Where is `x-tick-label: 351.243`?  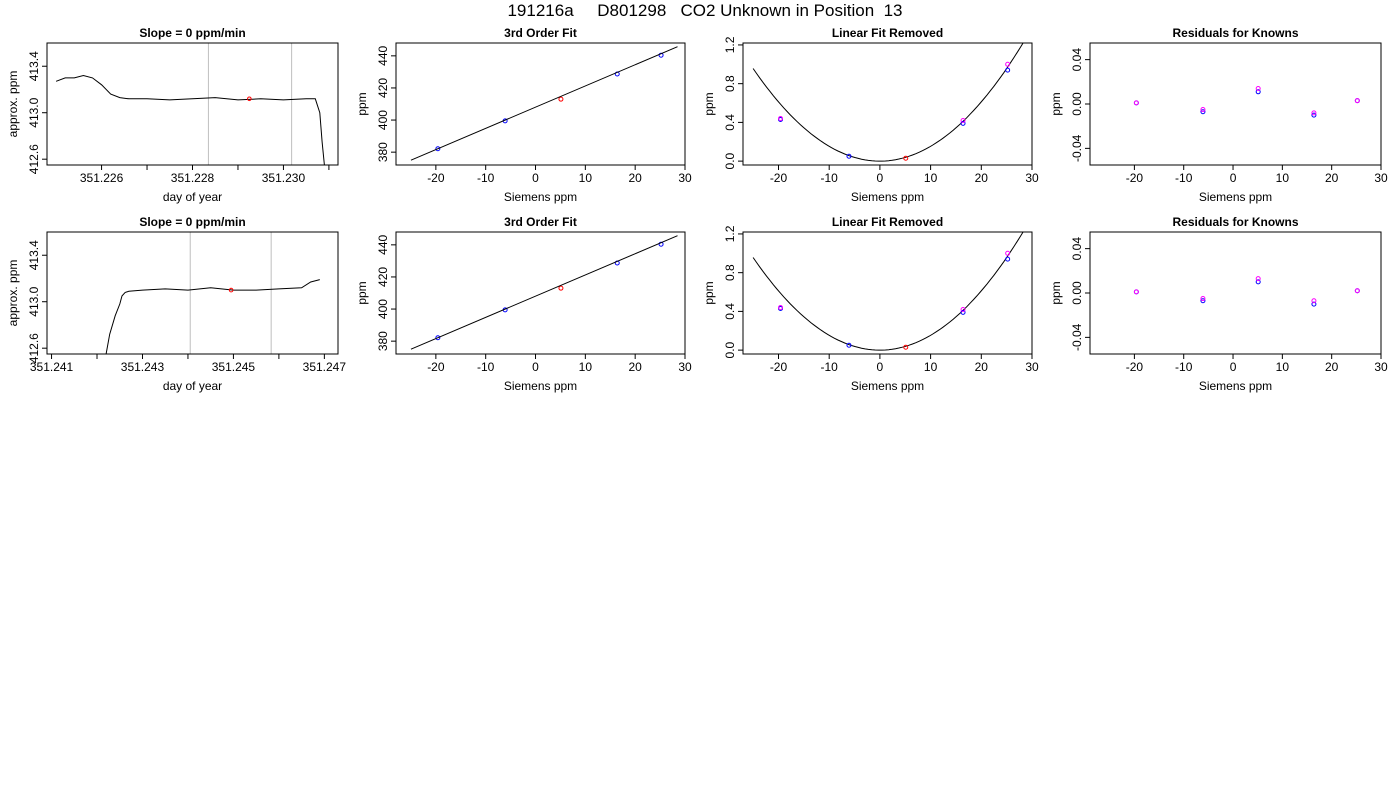
x-tick-label: 351.243 is located at coordinates (143, 367).